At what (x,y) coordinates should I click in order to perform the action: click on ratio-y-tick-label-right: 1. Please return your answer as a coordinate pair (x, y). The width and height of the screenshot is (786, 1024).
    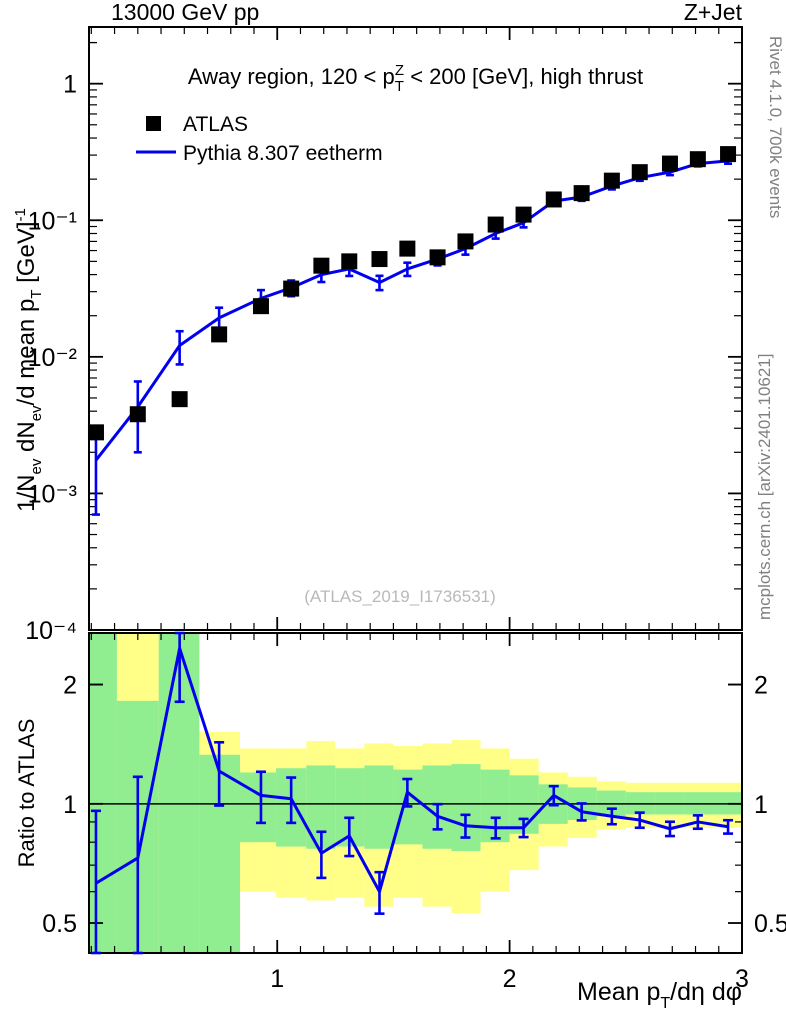
    Looking at the image, I should click on (761, 805).